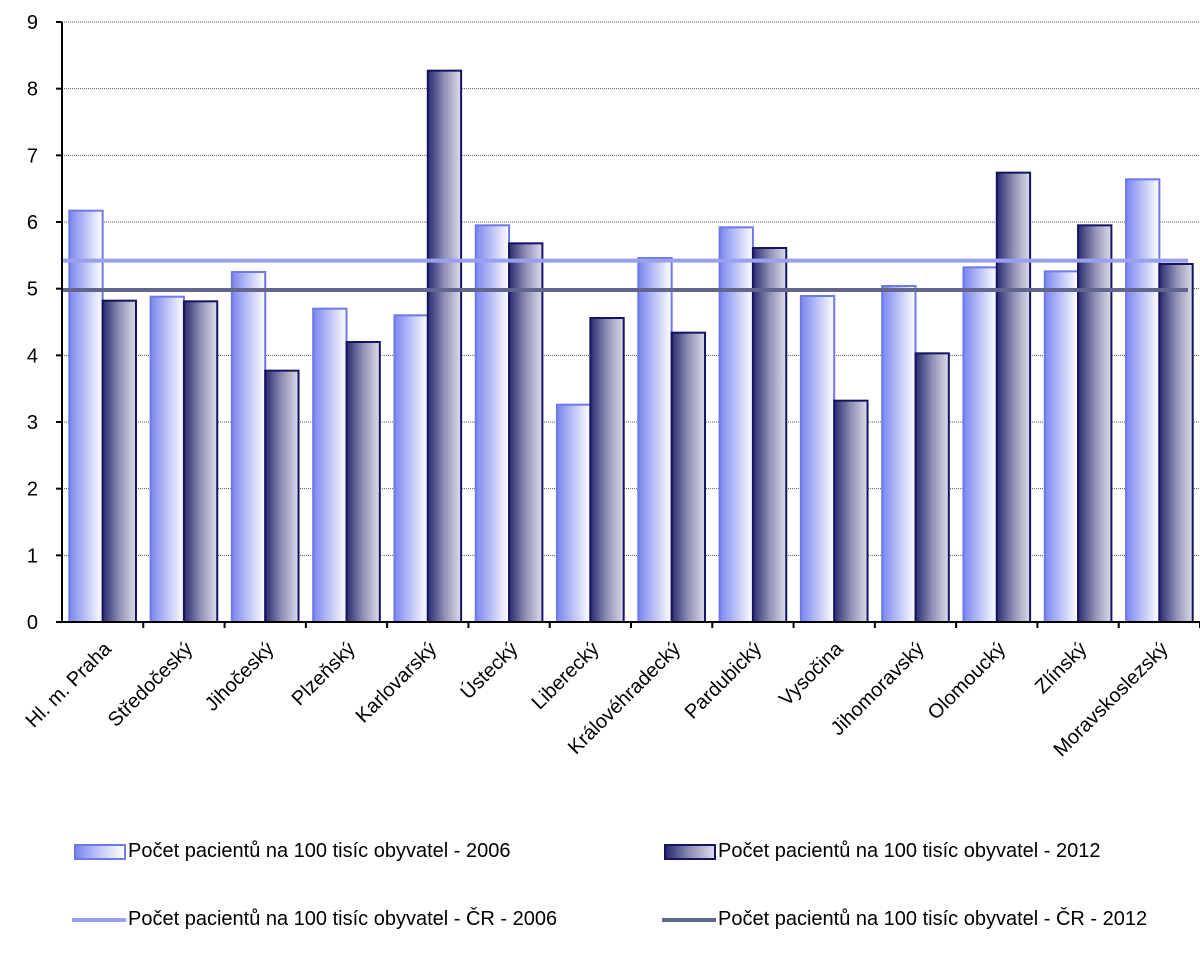 This screenshot has width=1200, height=963. Describe the element at coordinates (396, 682) in the screenshot. I see `x-tick-label: Karlovarský` at that location.